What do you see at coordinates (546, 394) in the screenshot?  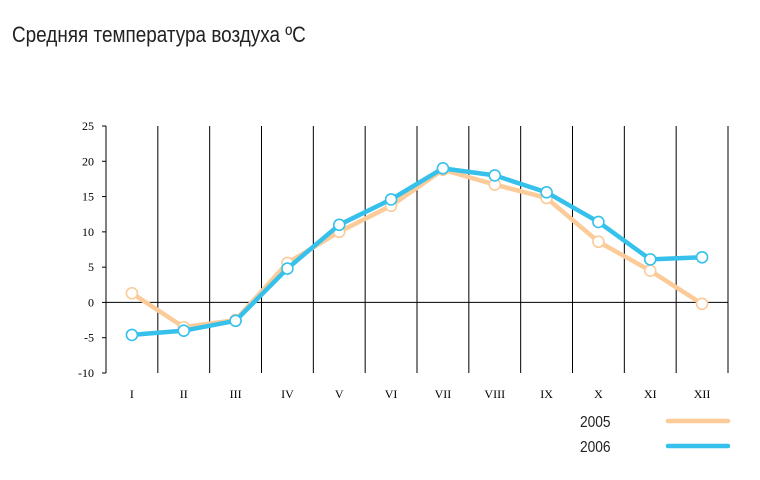 I see `x-tick-label: IX` at bounding box center [546, 394].